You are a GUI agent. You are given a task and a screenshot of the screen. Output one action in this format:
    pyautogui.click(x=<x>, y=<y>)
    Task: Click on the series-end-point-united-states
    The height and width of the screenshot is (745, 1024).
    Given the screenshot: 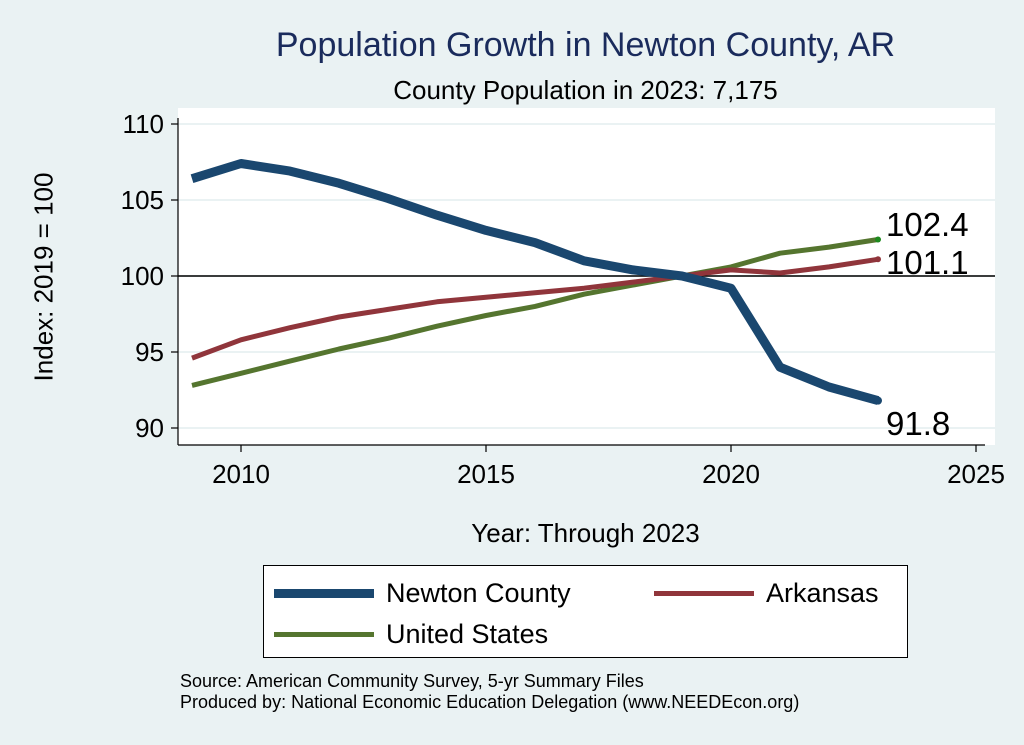 What is the action you would take?
    pyautogui.click(x=878, y=239)
    